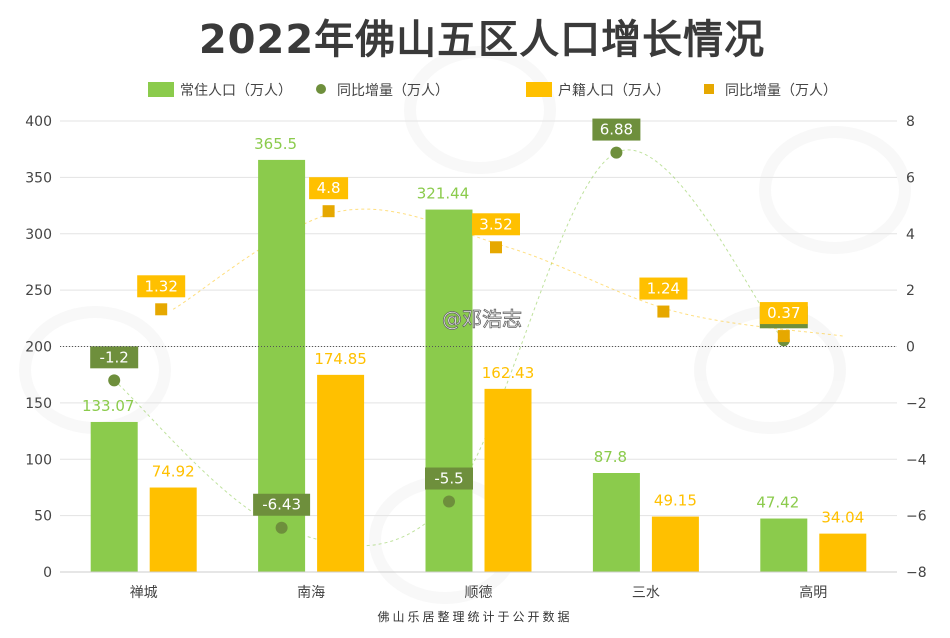  Describe the element at coordinates (443, 194) in the screenshot. I see `bar-value-label-resident: 321.44` at that location.